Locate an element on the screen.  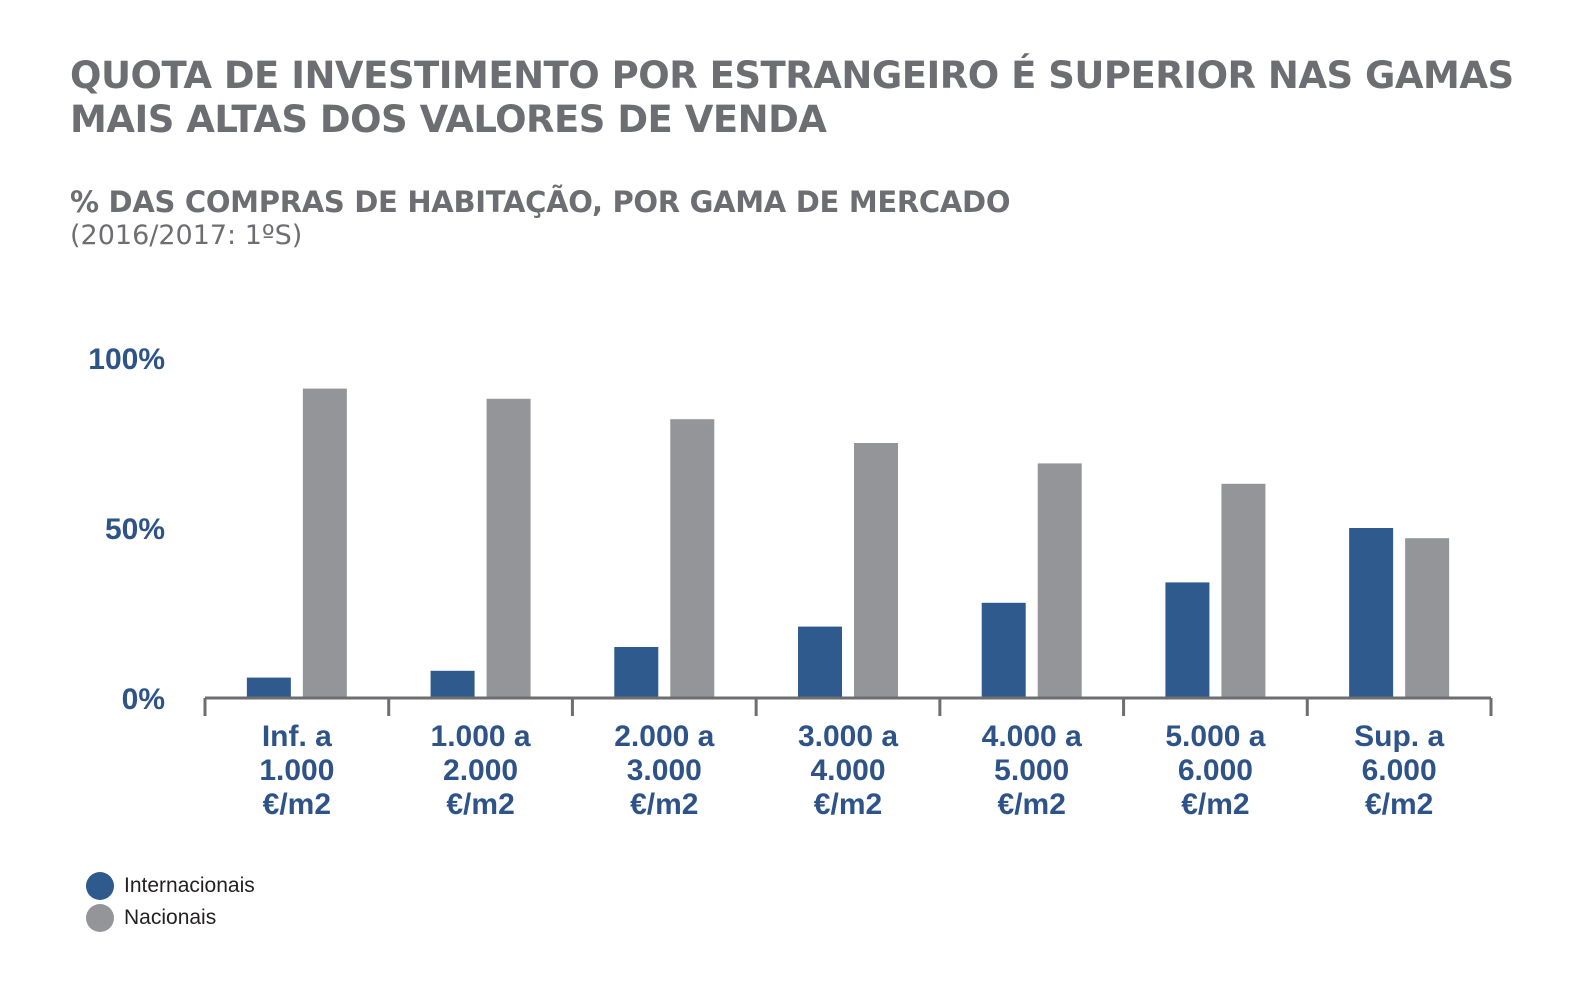
y-tick-label: 0% is located at coordinates (143, 699).